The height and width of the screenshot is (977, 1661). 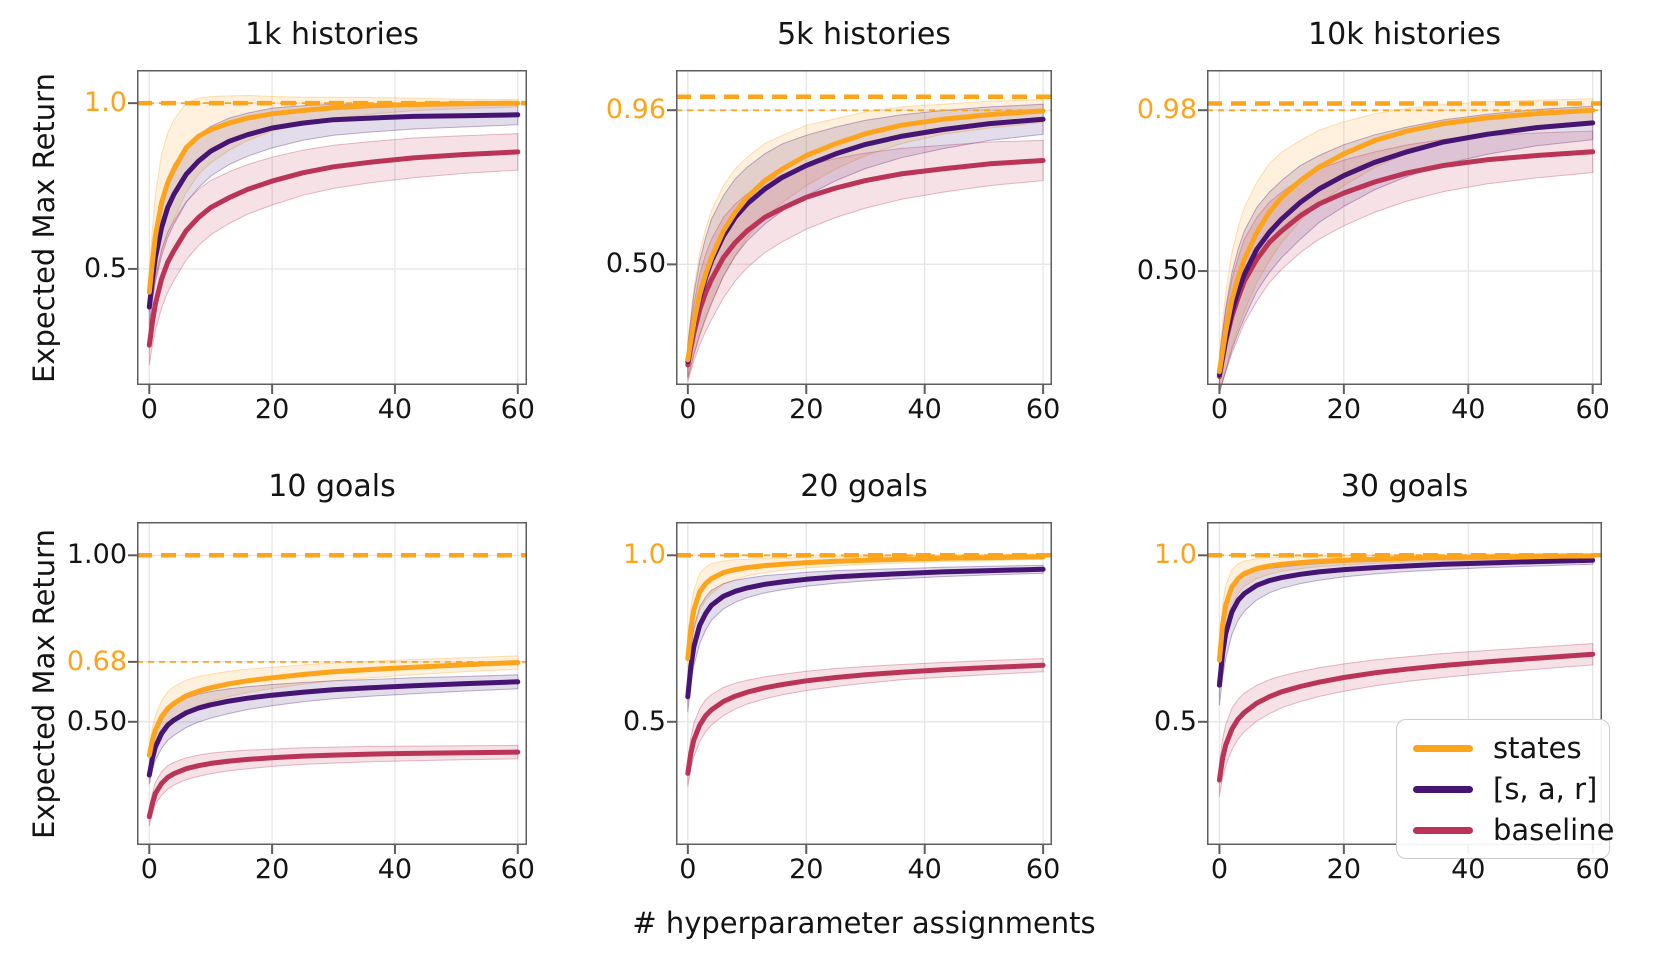 I want to click on sar-line-swatch, so click(x=1443, y=789).